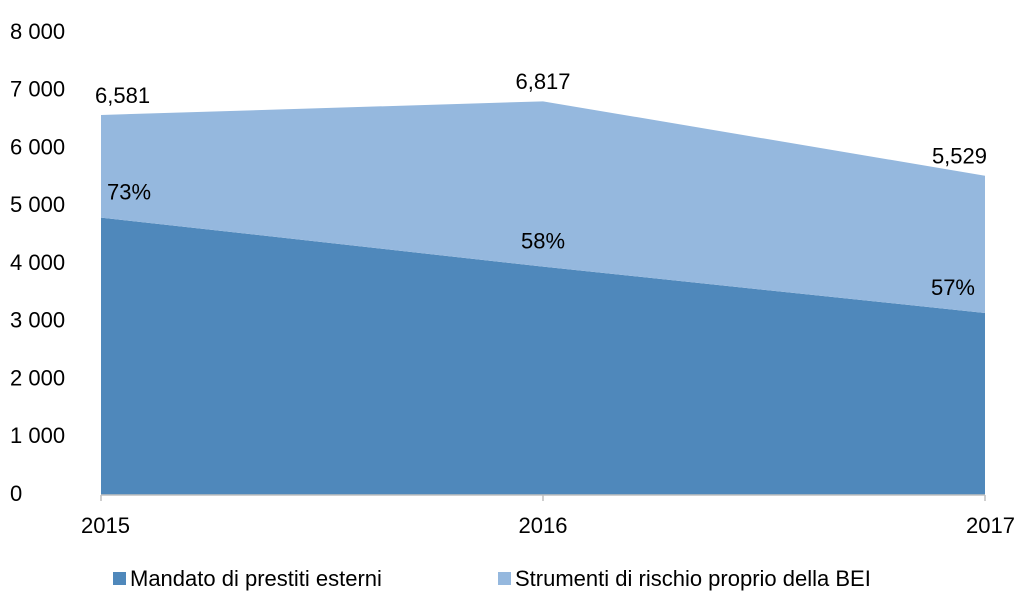 The width and height of the screenshot is (1016, 595). Describe the element at coordinates (37, 377) in the screenshot. I see `y-tick-label: 2 000` at that location.